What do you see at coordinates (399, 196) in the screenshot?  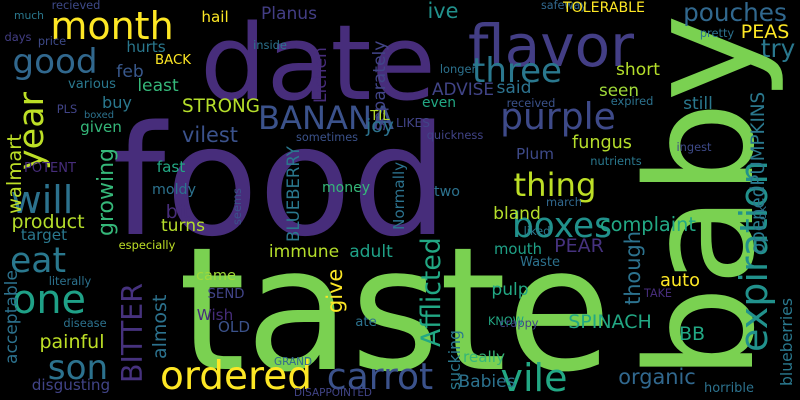 I see `word-normally: Normally` at bounding box center [399, 196].